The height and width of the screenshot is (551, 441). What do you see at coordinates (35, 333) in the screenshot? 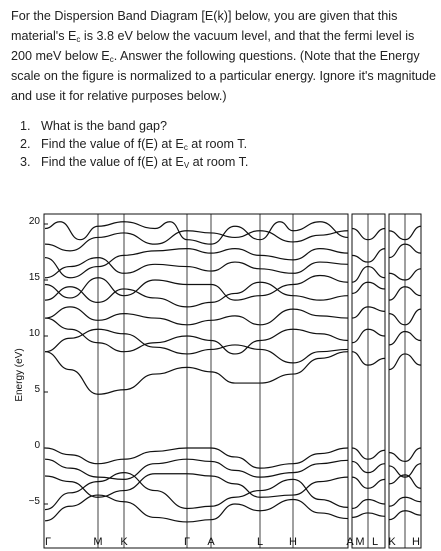
I see `y-tick-label: 10` at bounding box center [35, 333].